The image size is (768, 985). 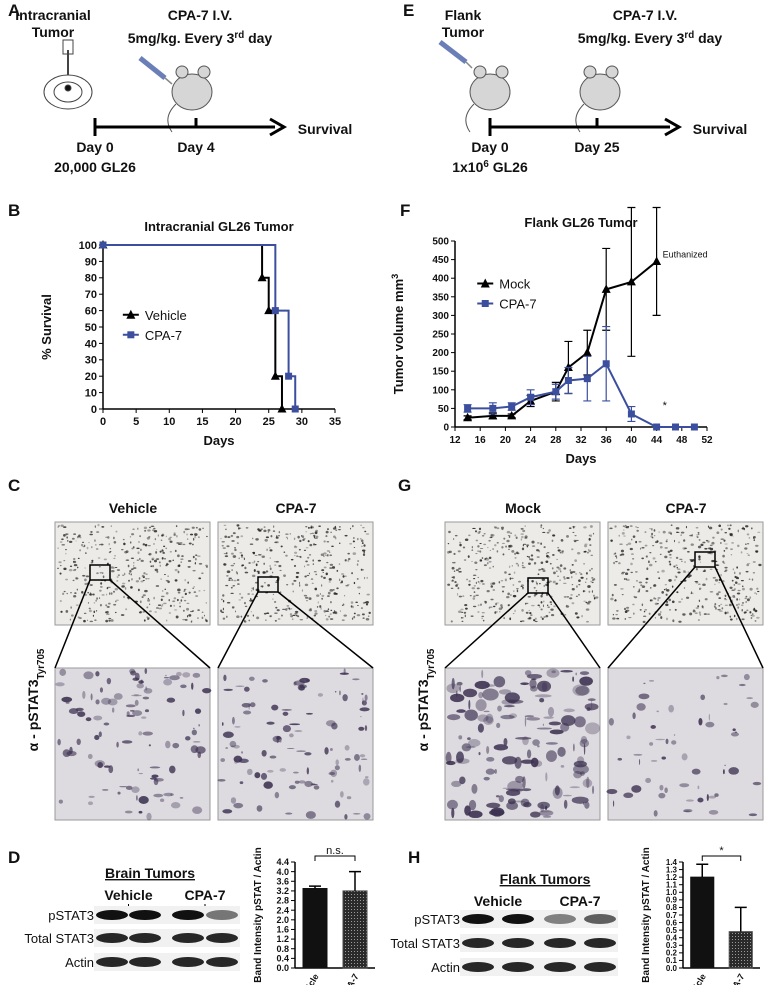 I want to click on significance-bracket, so click(x=335, y=858).